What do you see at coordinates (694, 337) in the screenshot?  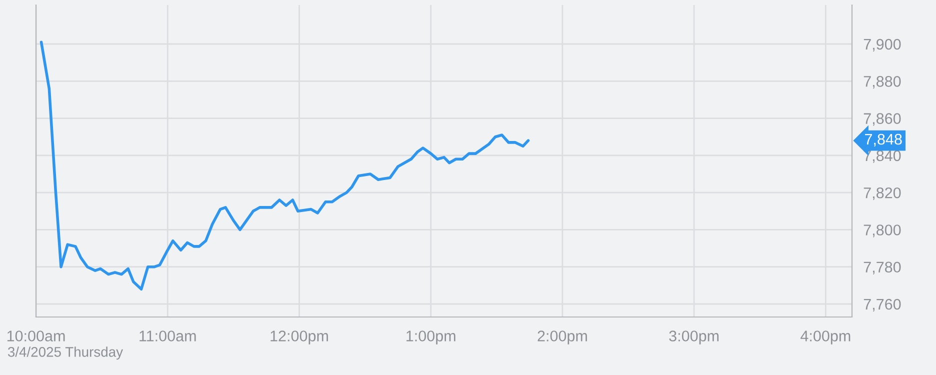 I see `x-tick-label: 3:00pm` at bounding box center [694, 337].